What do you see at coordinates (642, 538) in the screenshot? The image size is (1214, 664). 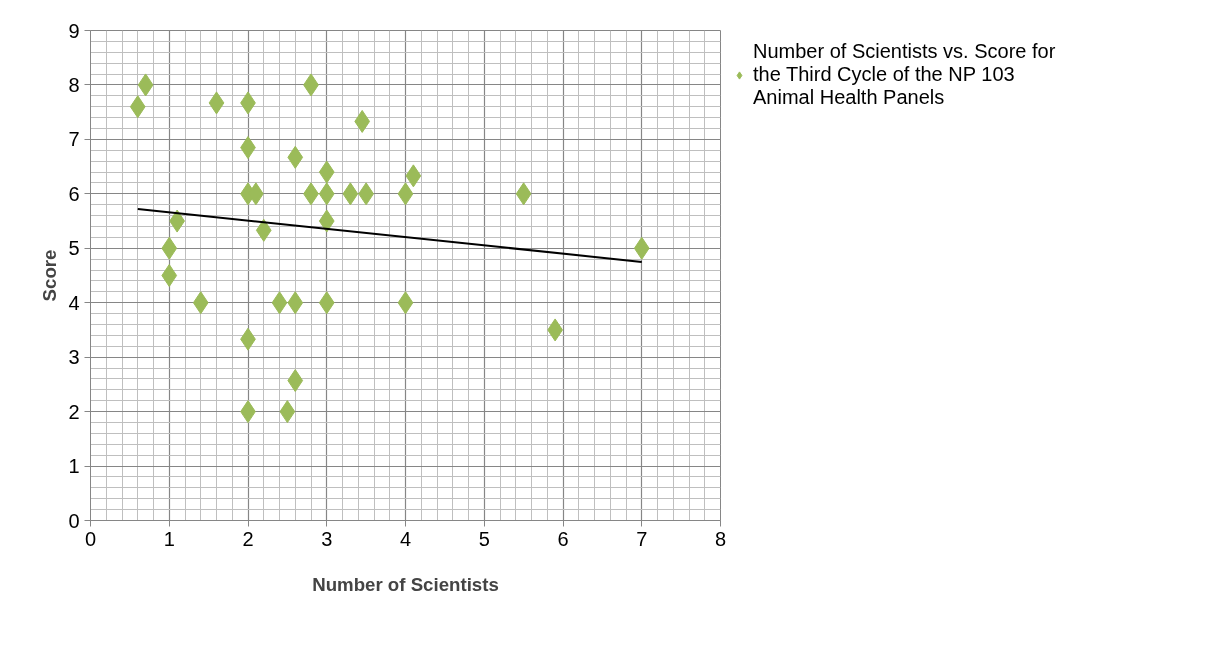 I see `x-tick-label: 7` at bounding box center [642, 538].